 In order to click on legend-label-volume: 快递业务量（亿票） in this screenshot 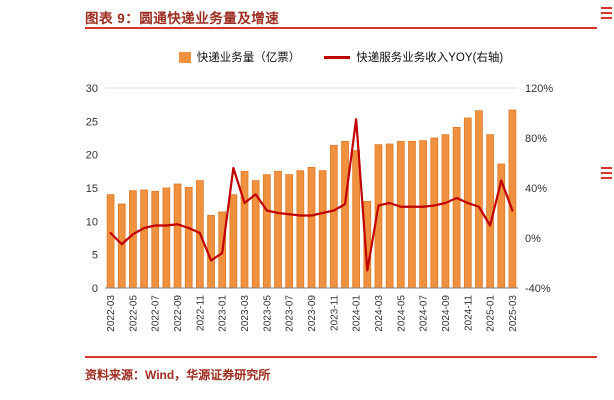, I will do `click(248, 58)`.